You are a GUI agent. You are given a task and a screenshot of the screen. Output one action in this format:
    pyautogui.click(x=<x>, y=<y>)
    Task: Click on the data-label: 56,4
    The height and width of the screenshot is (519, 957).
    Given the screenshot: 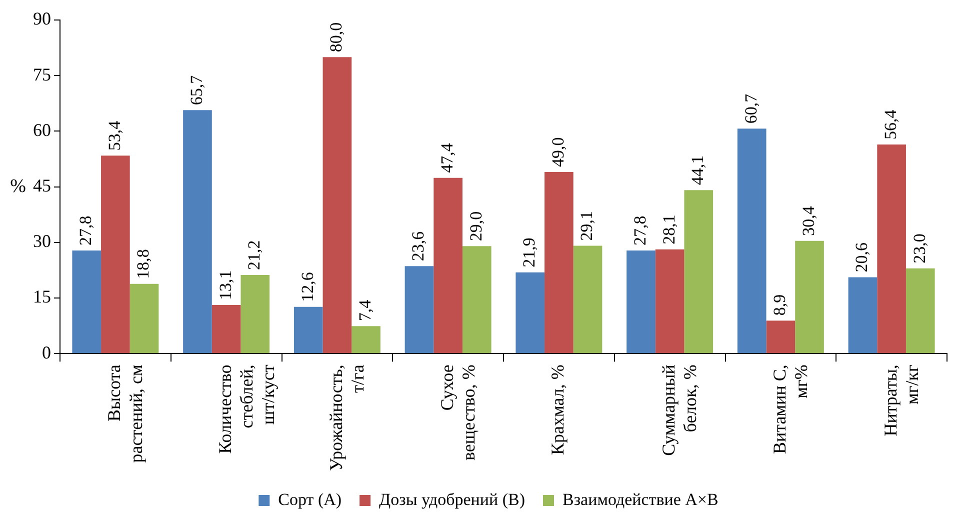 What is the action you would take?
    pyautogui.click(x=890, y=124)
    